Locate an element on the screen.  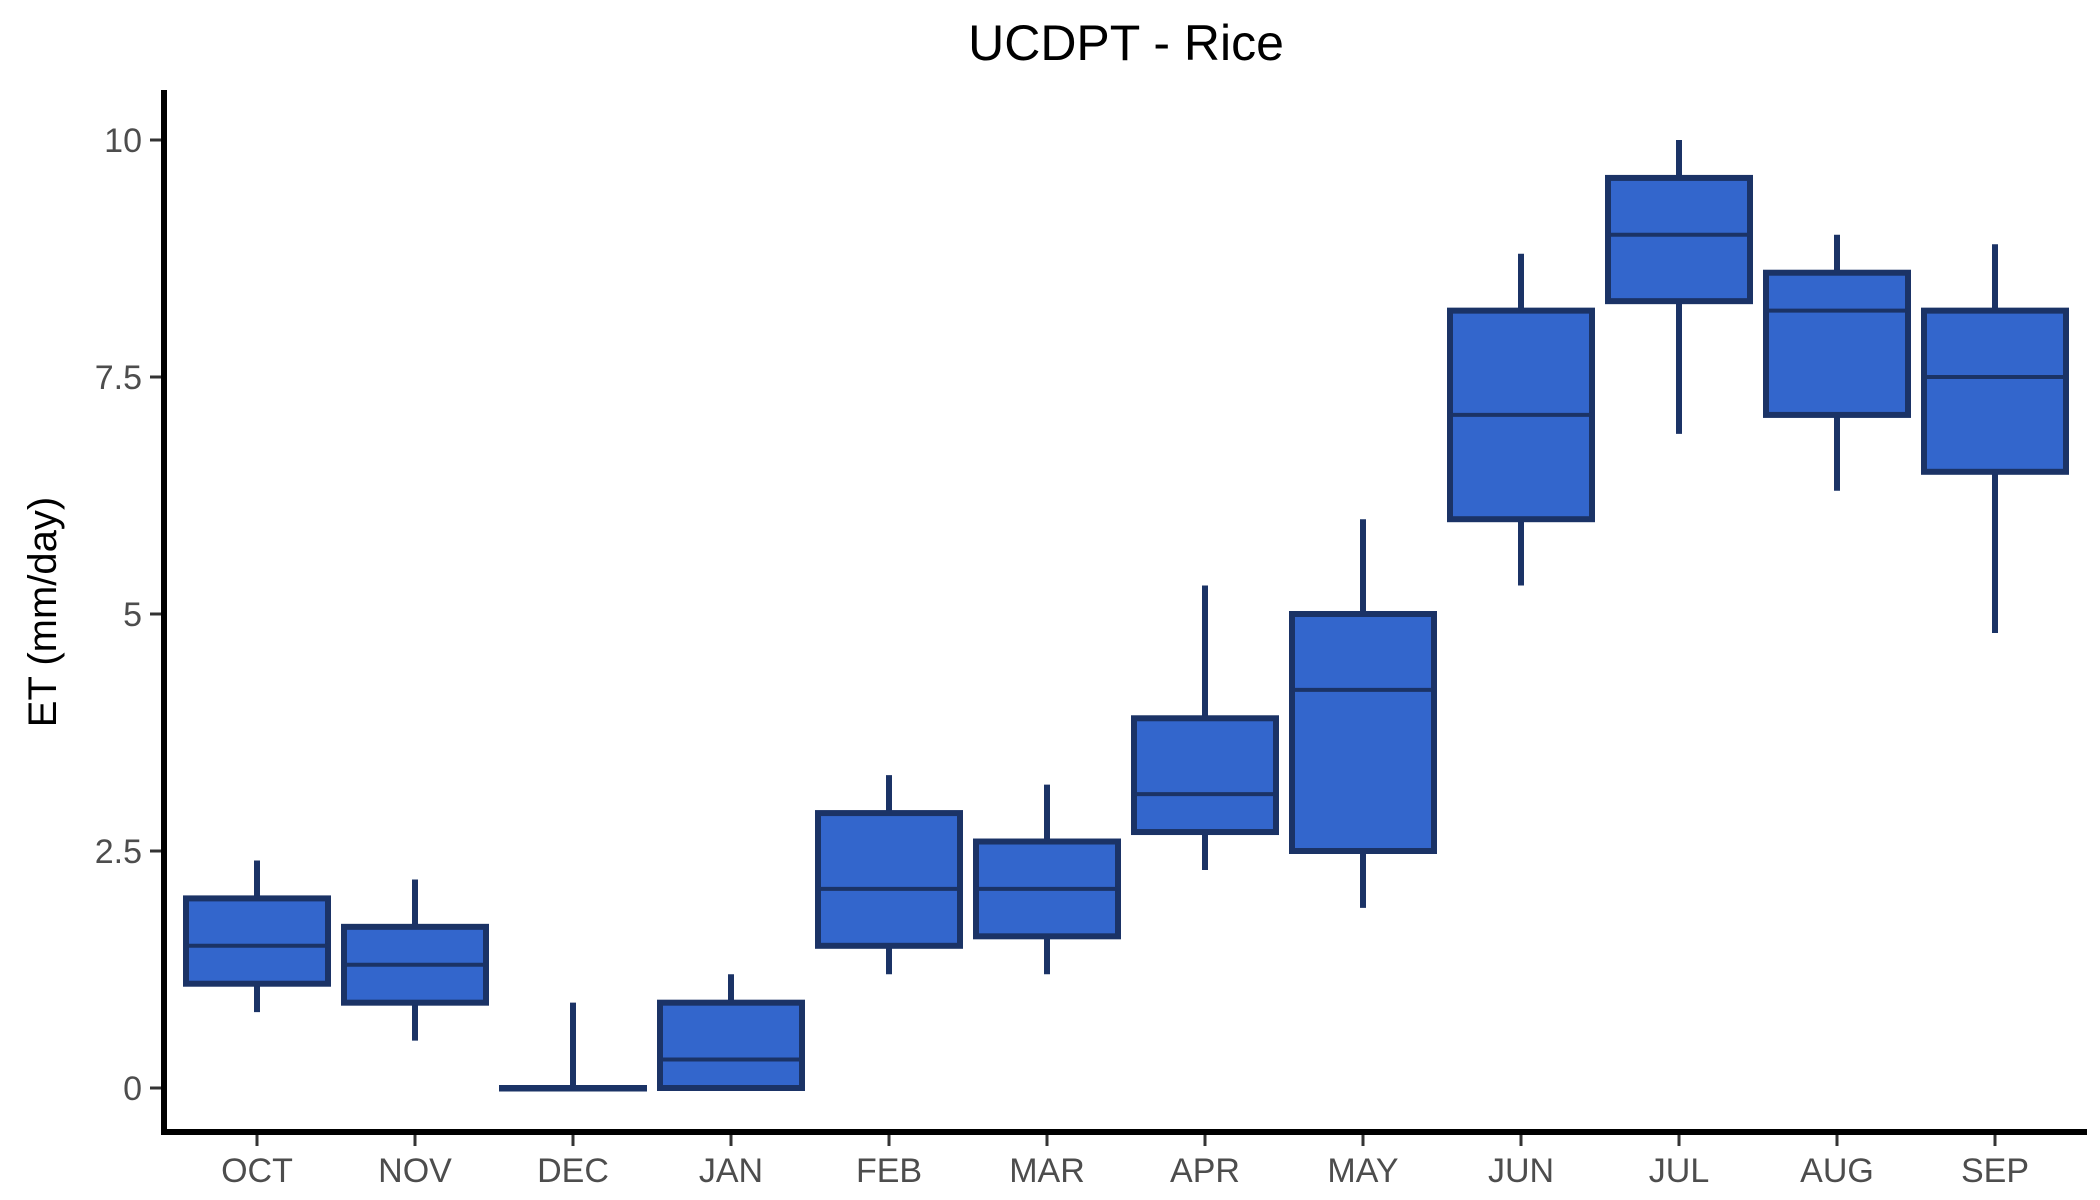
box-jan is located at coordinates (731, 1032).